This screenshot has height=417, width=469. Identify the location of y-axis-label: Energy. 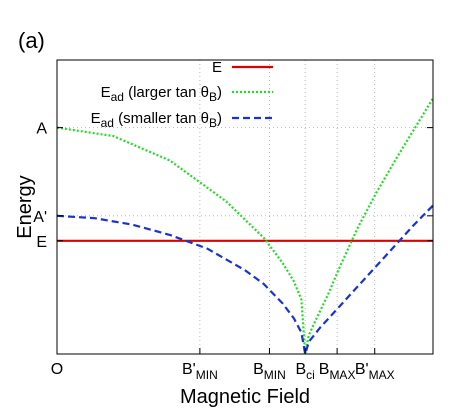
(25, 206).